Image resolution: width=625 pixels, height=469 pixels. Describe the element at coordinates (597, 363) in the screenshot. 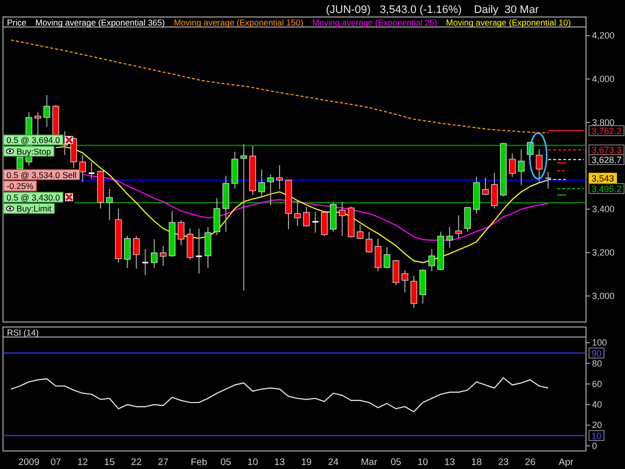

I see `y-tick-label: 80` at that location.